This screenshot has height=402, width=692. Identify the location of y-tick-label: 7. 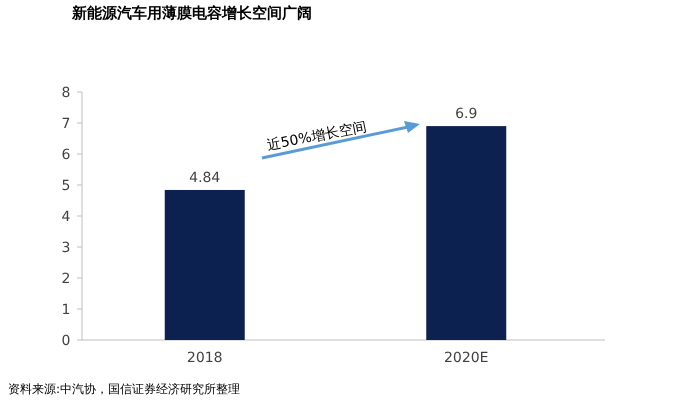
(66, 124).